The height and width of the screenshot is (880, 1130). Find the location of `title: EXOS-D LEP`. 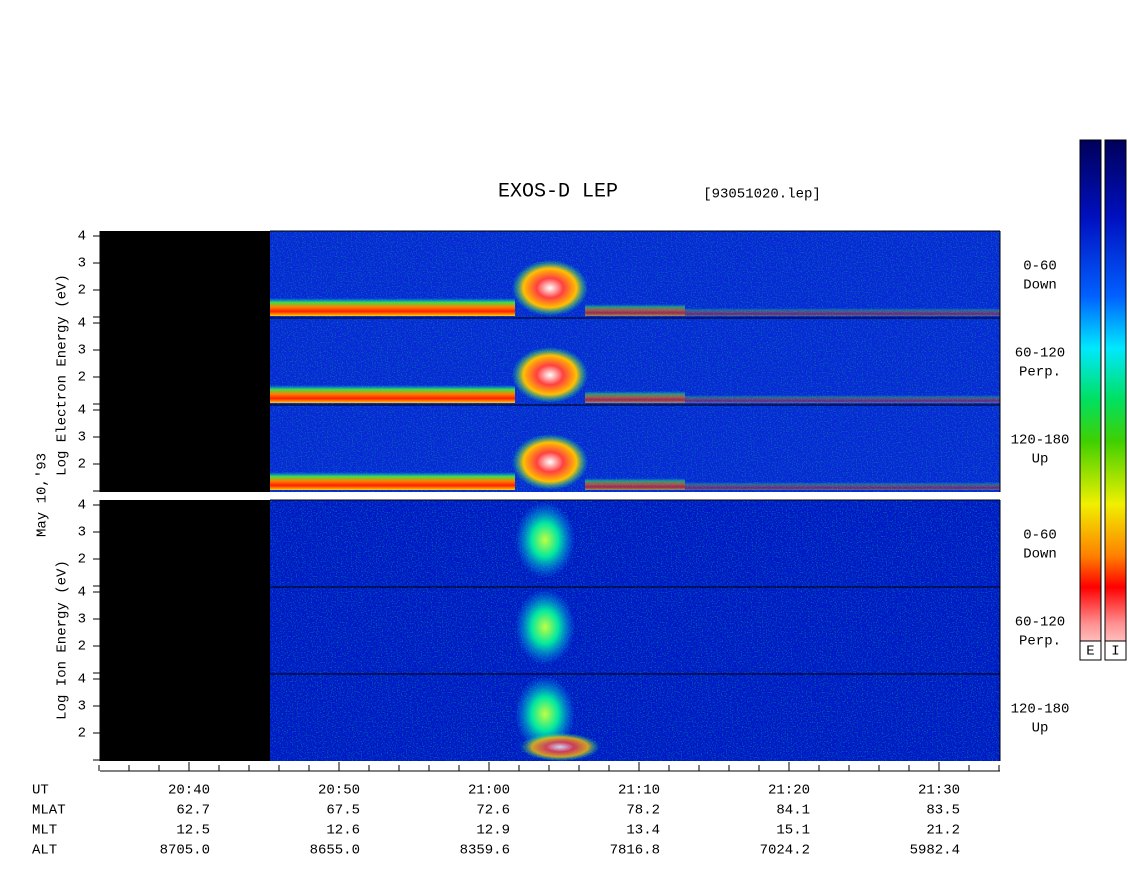

title: EXOS-D LEP is located at coordinates (558, 191).